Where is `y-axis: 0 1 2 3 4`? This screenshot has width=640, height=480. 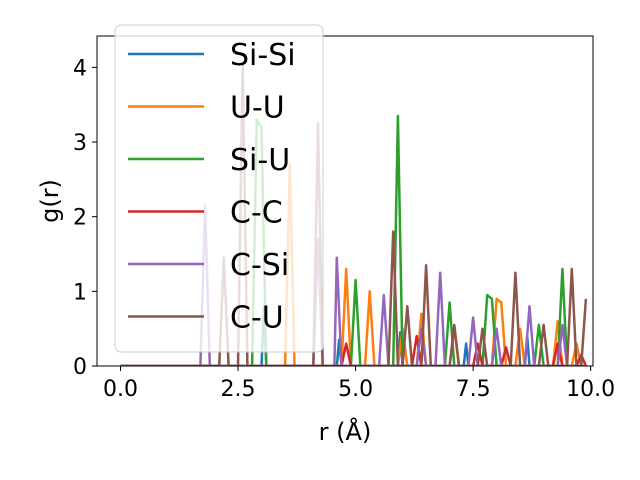
y-axis: 0 1 2 3 4 is located at coordinates (85, 218).